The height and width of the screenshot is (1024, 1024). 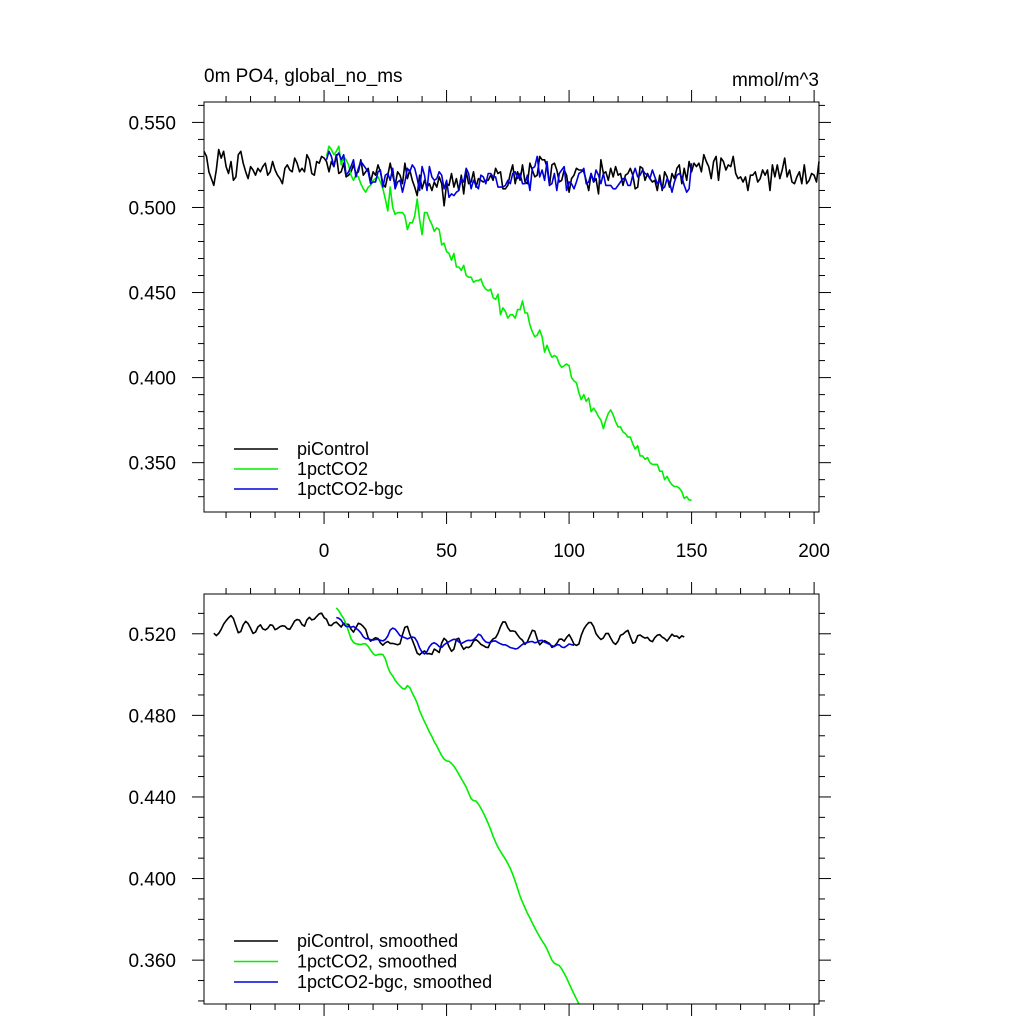 What do you see at coordinates (152, 716) in the screenshot?
I see `bottom-y-tick-label: 0.480` at bounding box center [152, 716].